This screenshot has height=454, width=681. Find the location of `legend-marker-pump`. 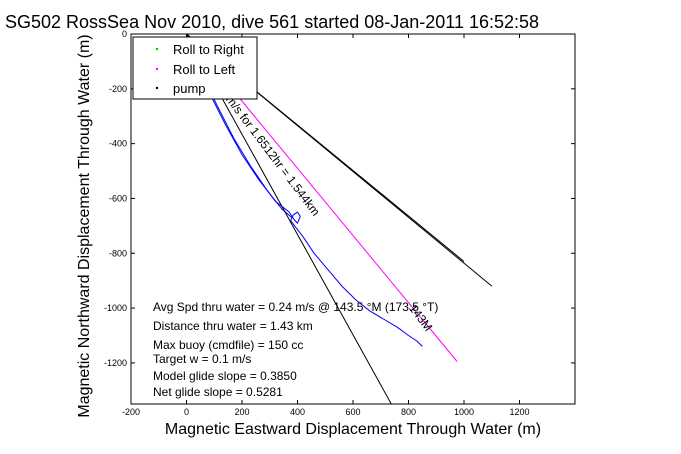

legend-marker-pump is located at coordinates (157, 88).